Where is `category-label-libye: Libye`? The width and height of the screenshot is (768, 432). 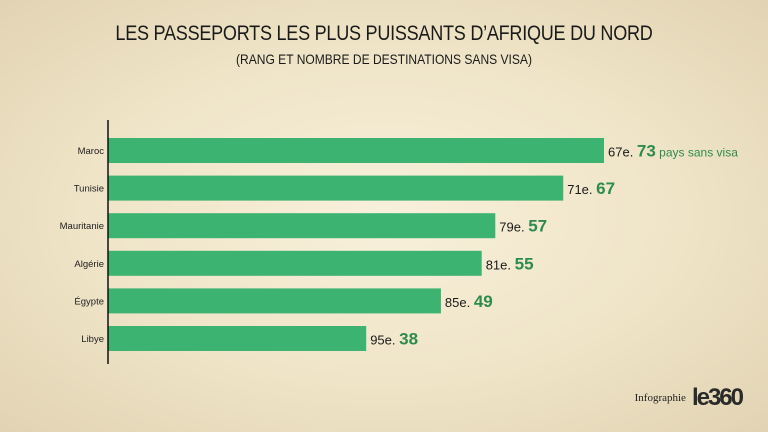 category-label-libye: Libye is located at coordinates (92, 339).